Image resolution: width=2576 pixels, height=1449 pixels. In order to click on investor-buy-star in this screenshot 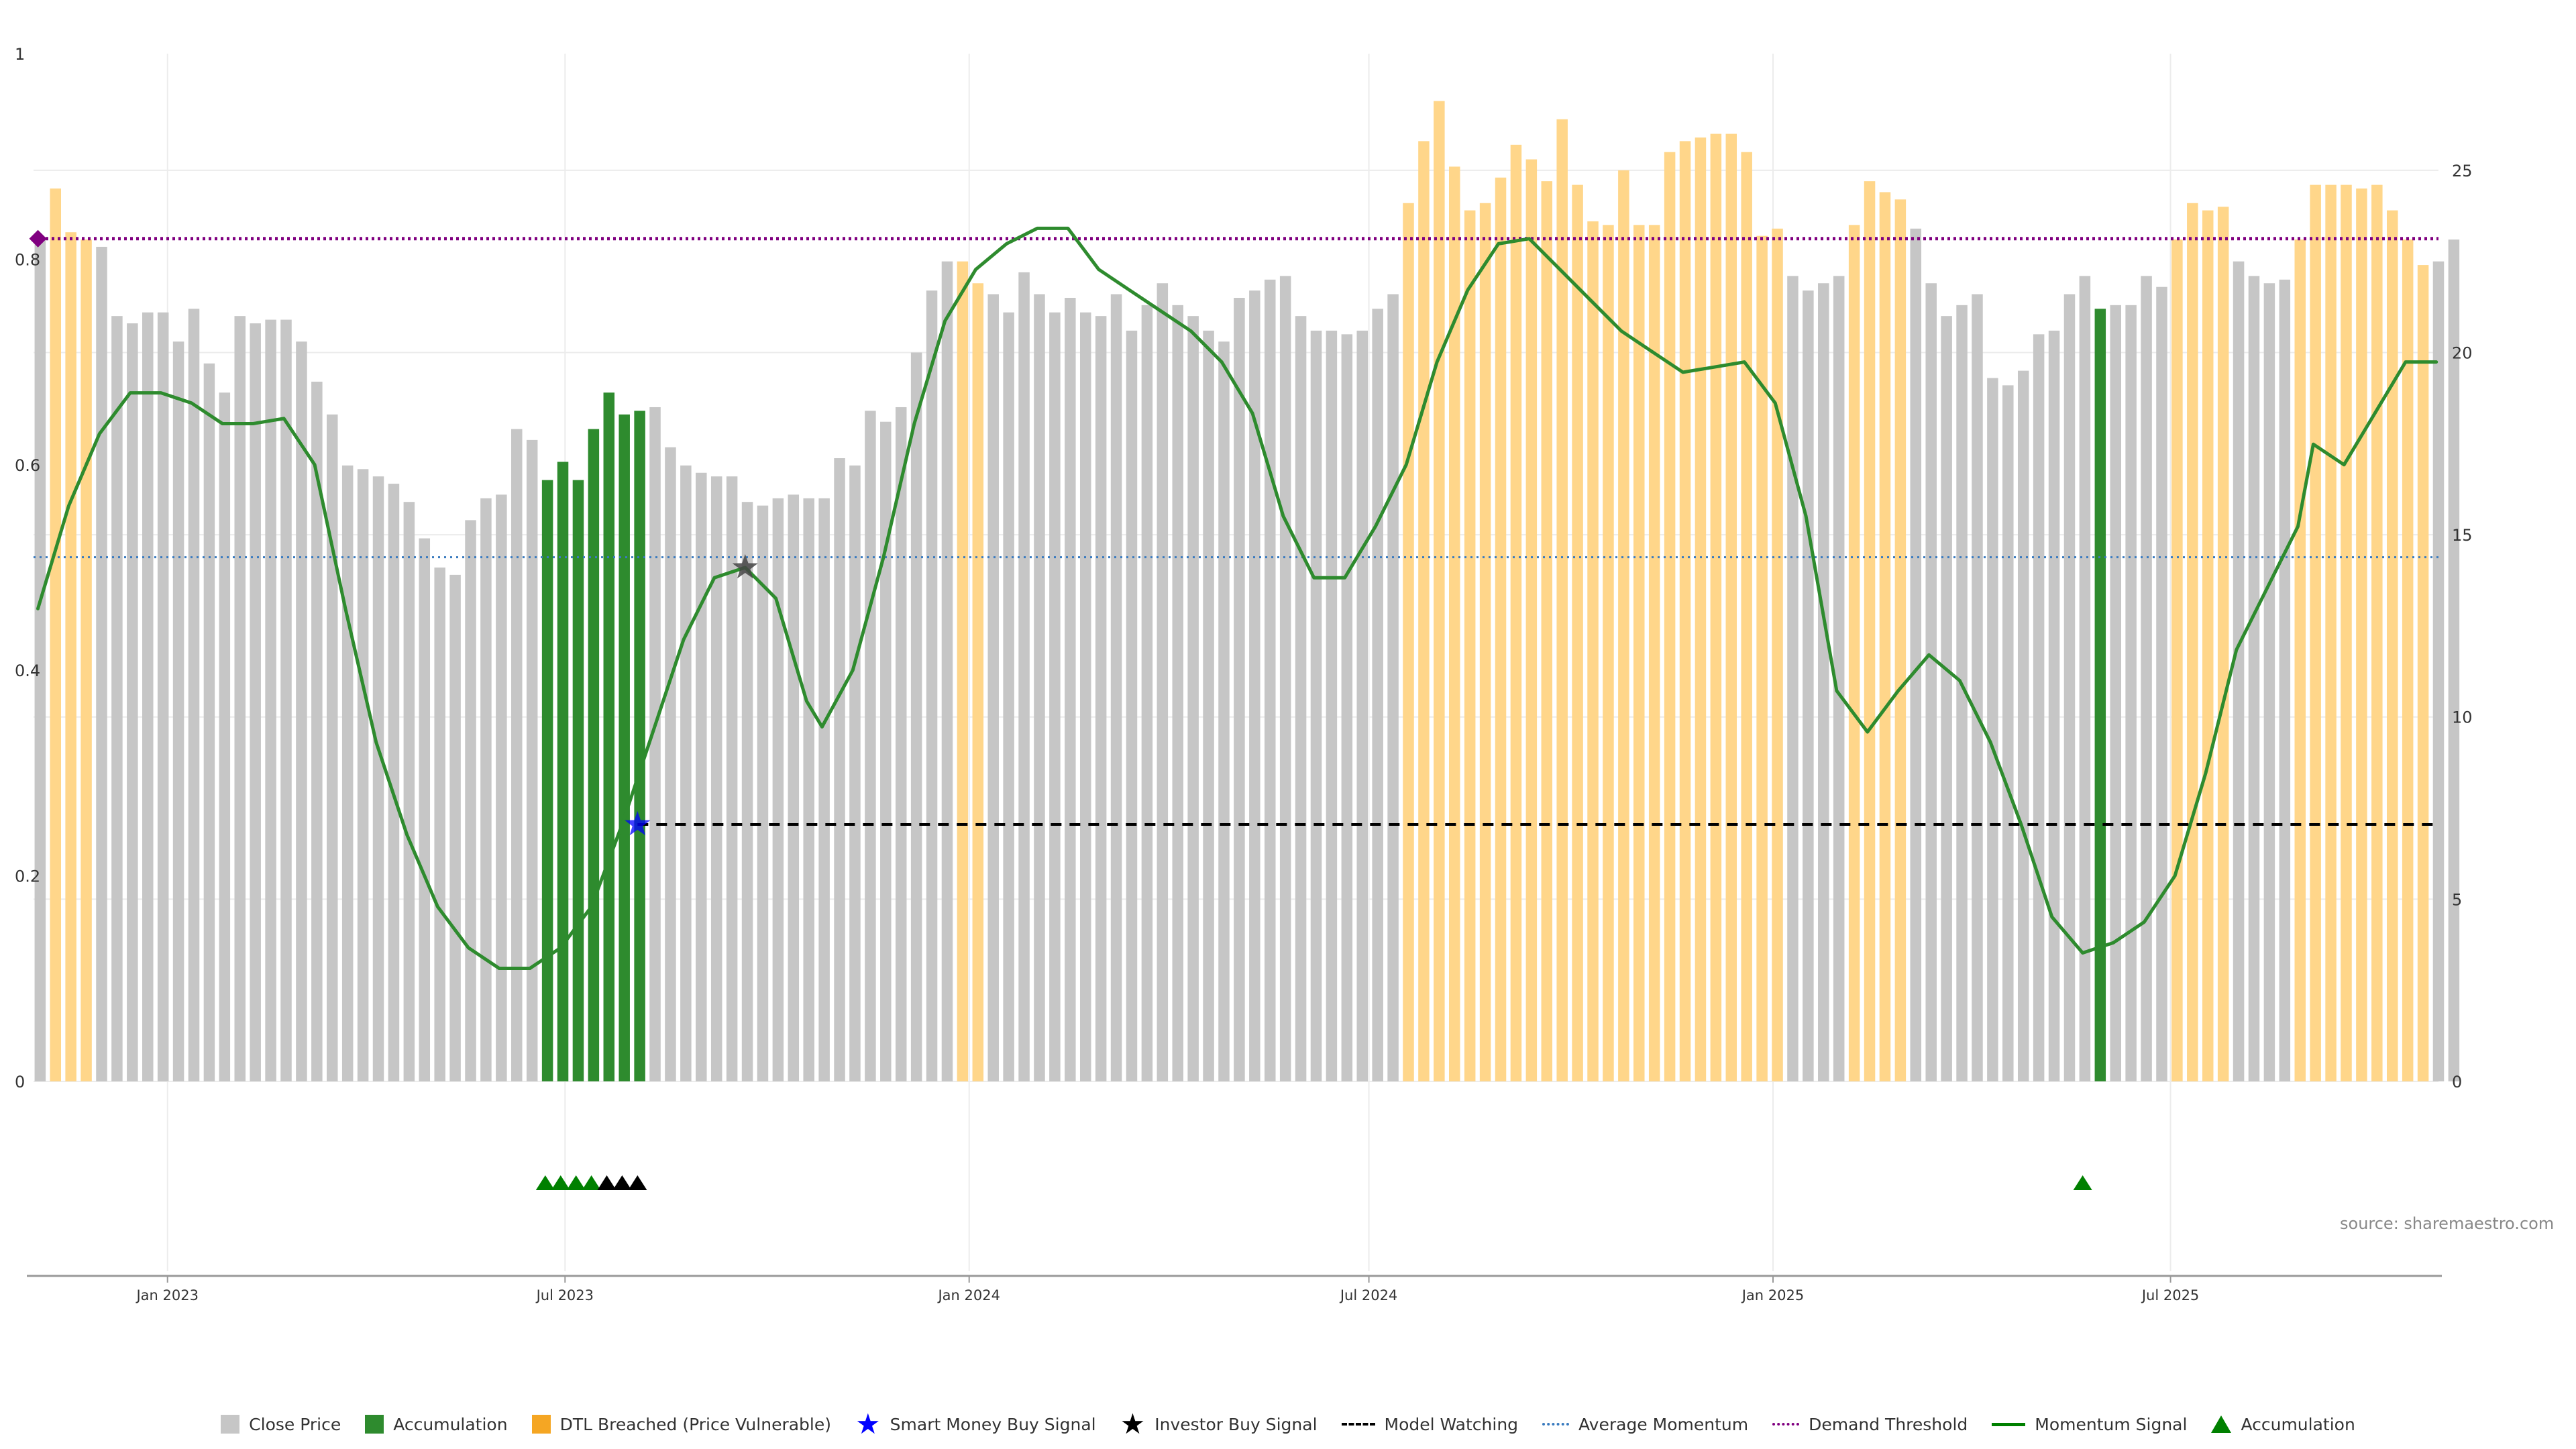, I will do `click(745, 566)`.